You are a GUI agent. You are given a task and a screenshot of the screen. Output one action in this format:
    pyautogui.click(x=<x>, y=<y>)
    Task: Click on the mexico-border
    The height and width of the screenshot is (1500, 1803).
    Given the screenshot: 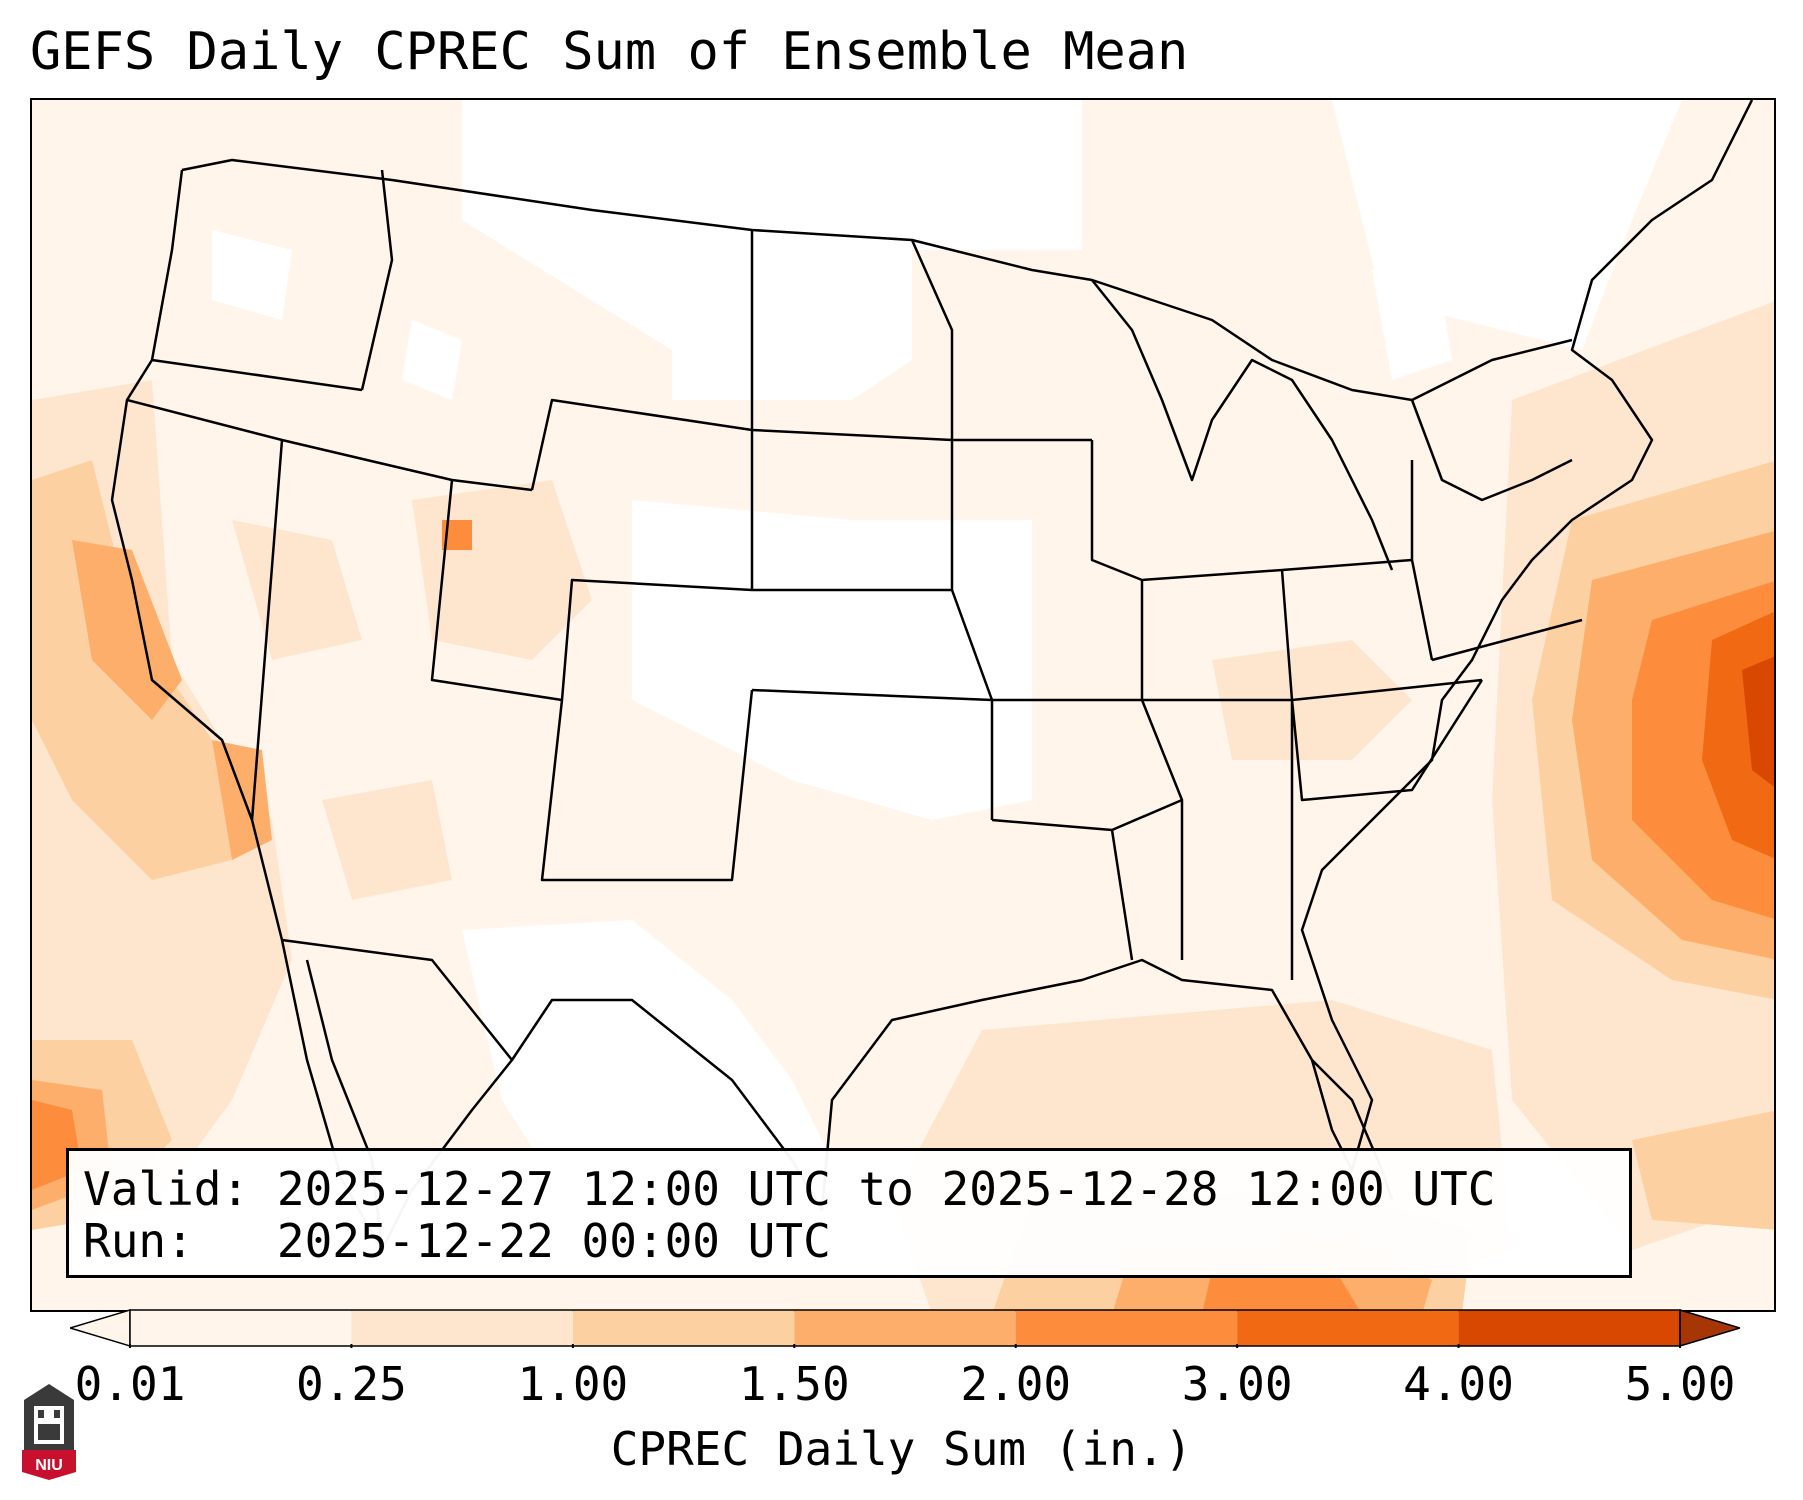 What is the action you would take?
    pyautogui.click(x=397, y=999)
    